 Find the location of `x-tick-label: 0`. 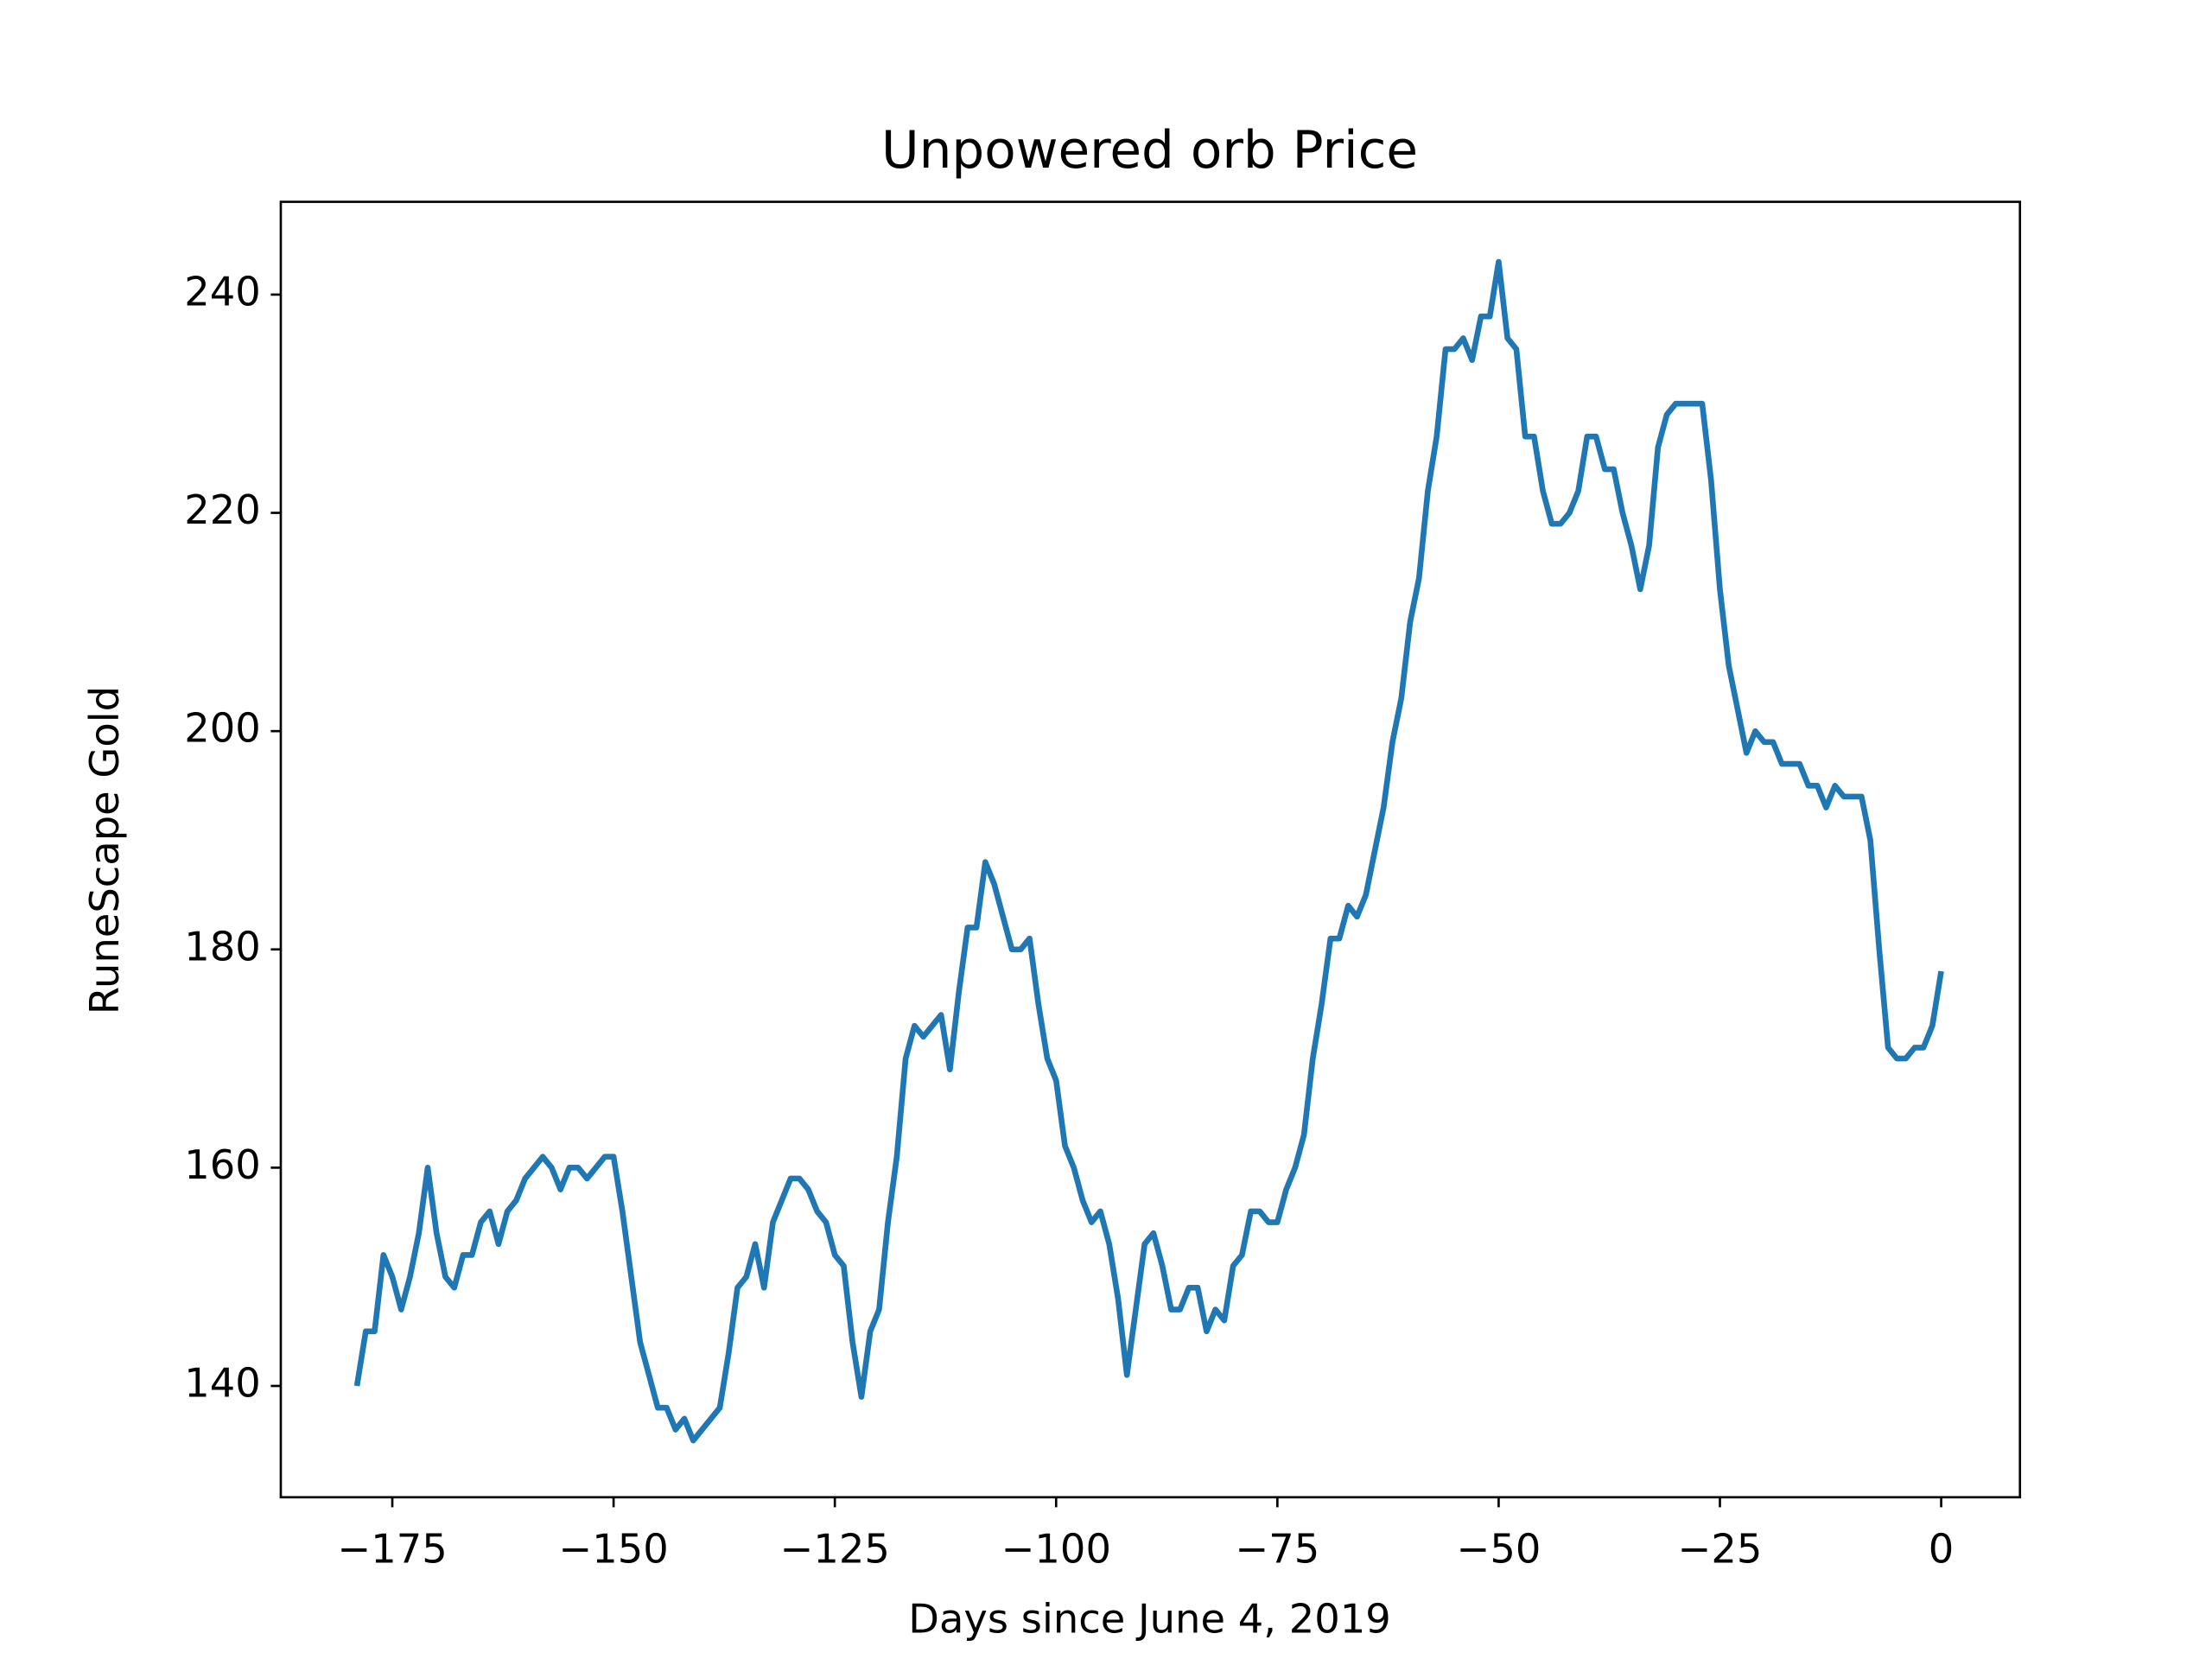

x-tick-label: 0 is located at coordinates (1942, 1548).